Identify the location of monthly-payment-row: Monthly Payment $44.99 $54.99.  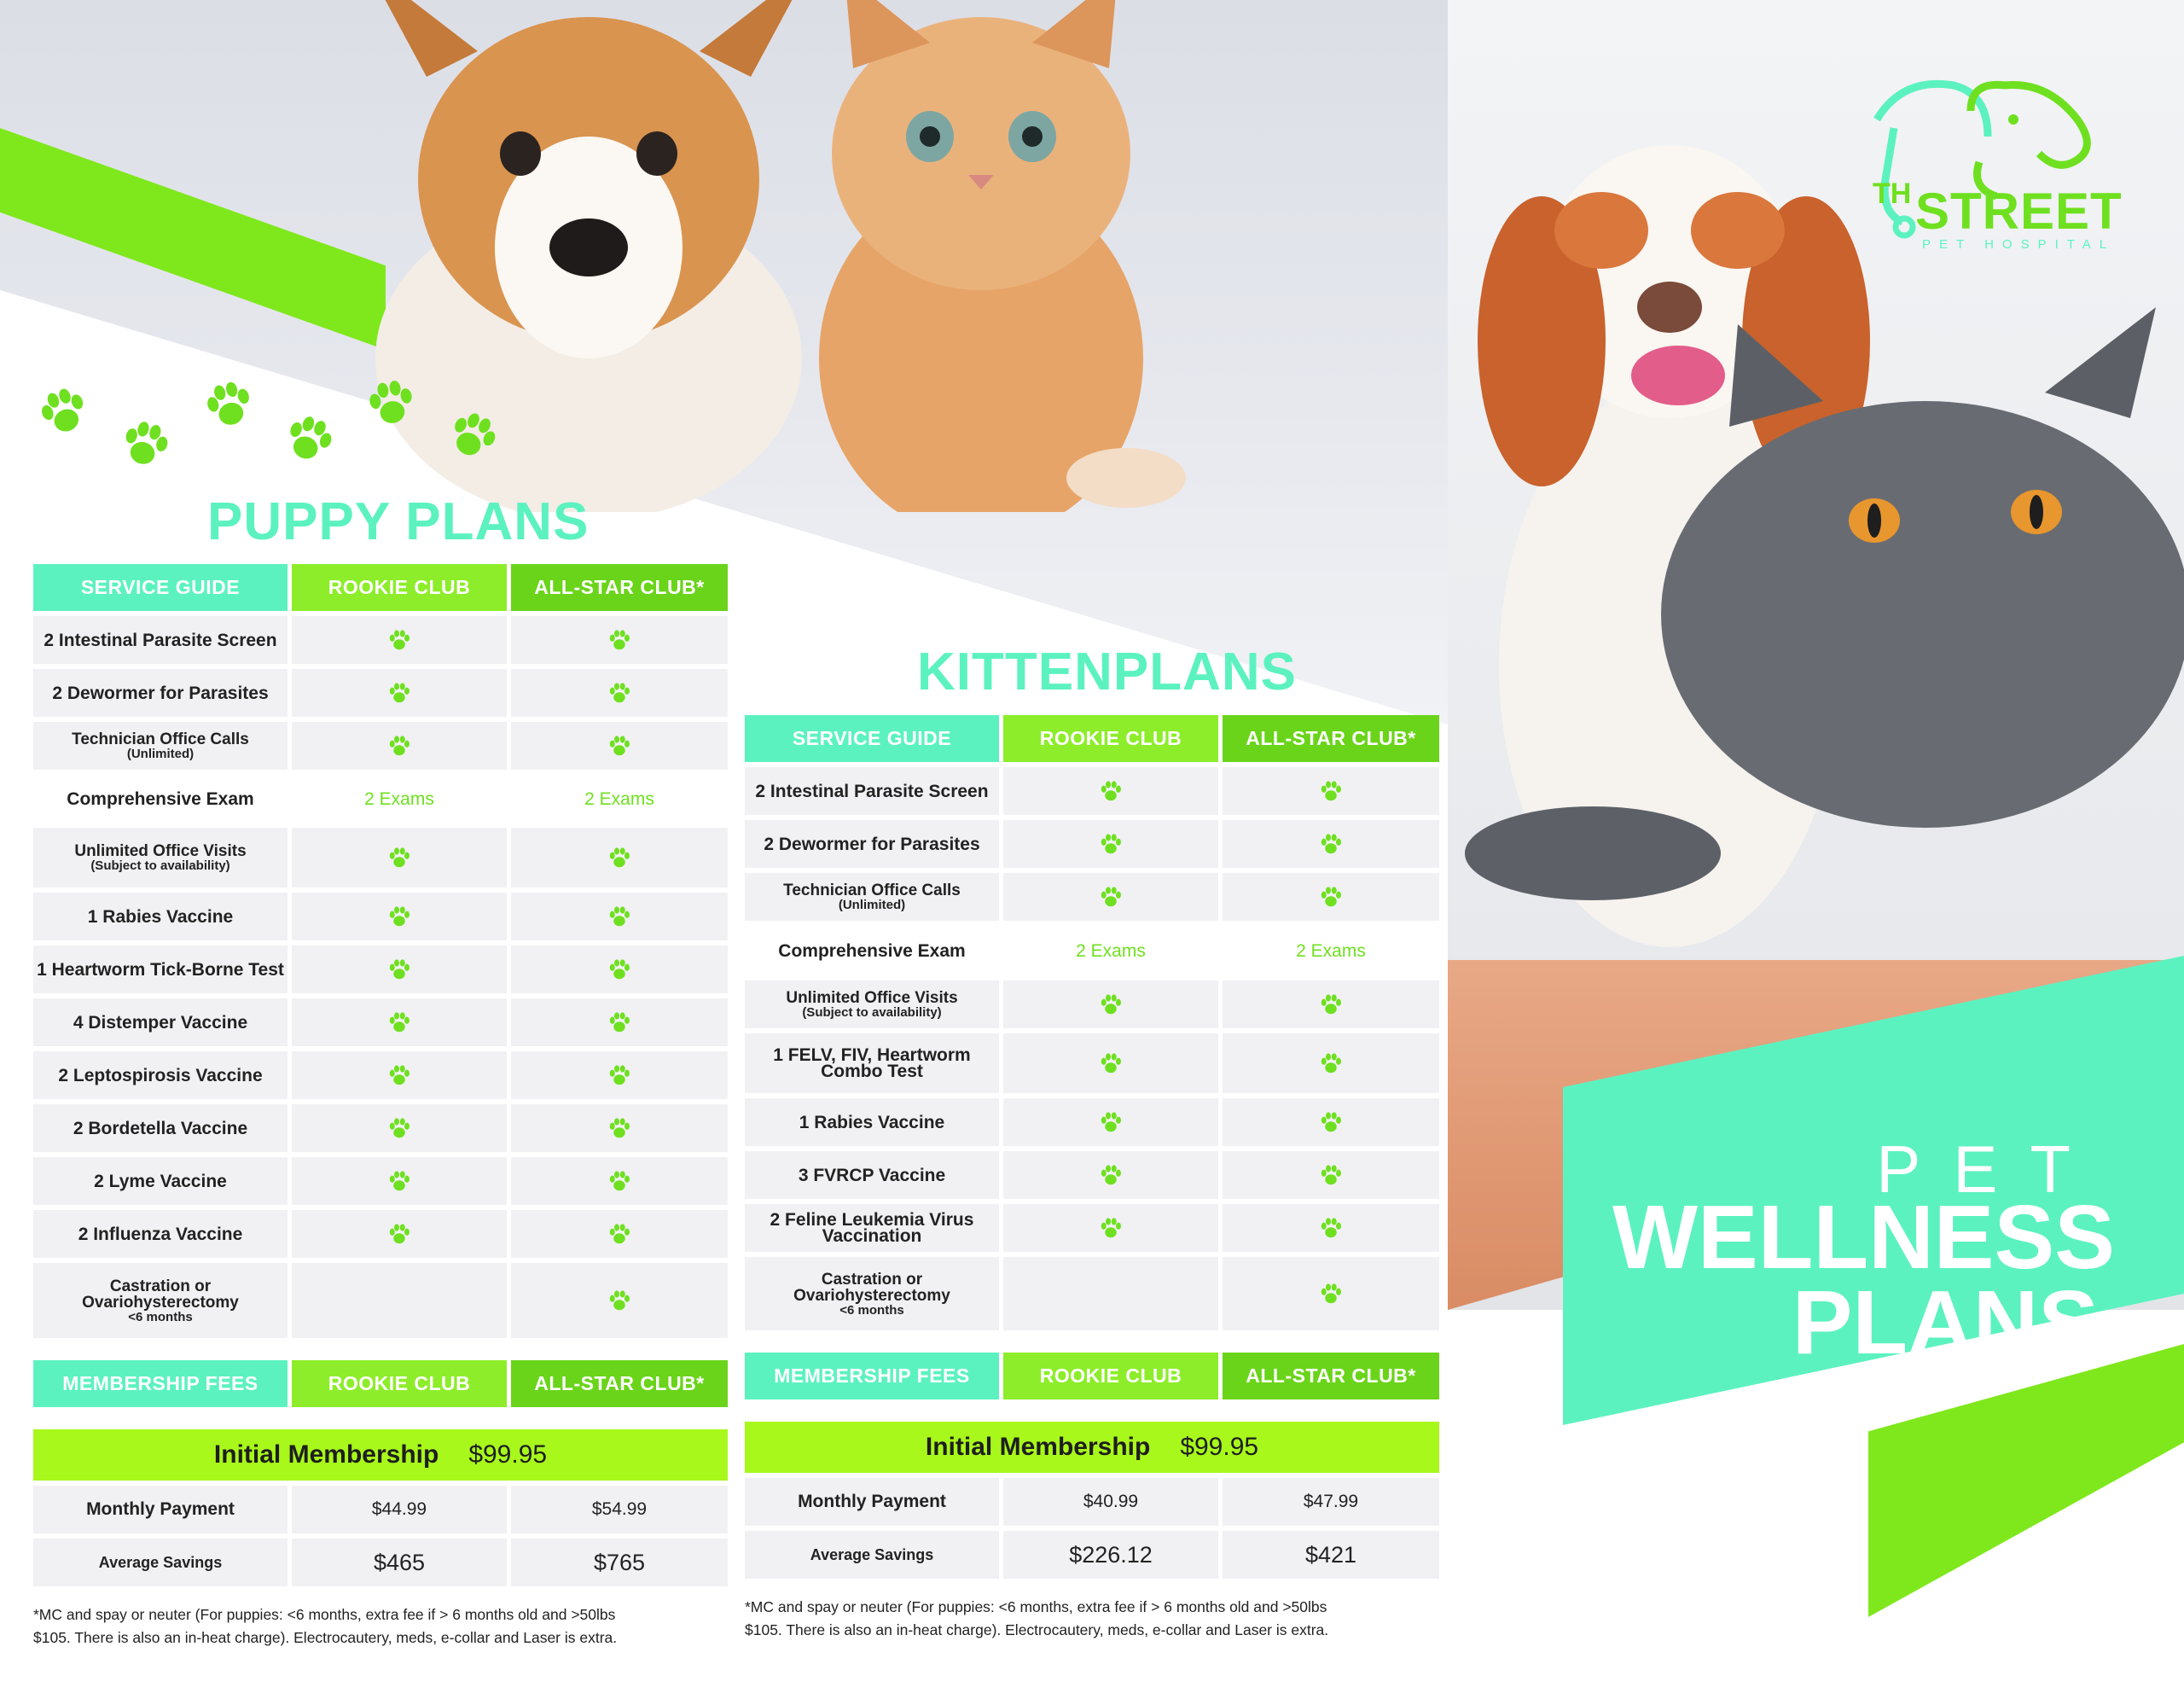
(380, 1509).